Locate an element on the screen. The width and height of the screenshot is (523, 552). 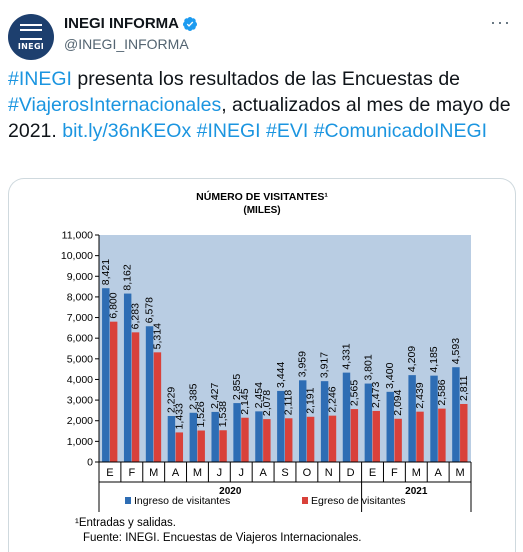
y-tick-label: 0 is located at coordinates (90, 463).